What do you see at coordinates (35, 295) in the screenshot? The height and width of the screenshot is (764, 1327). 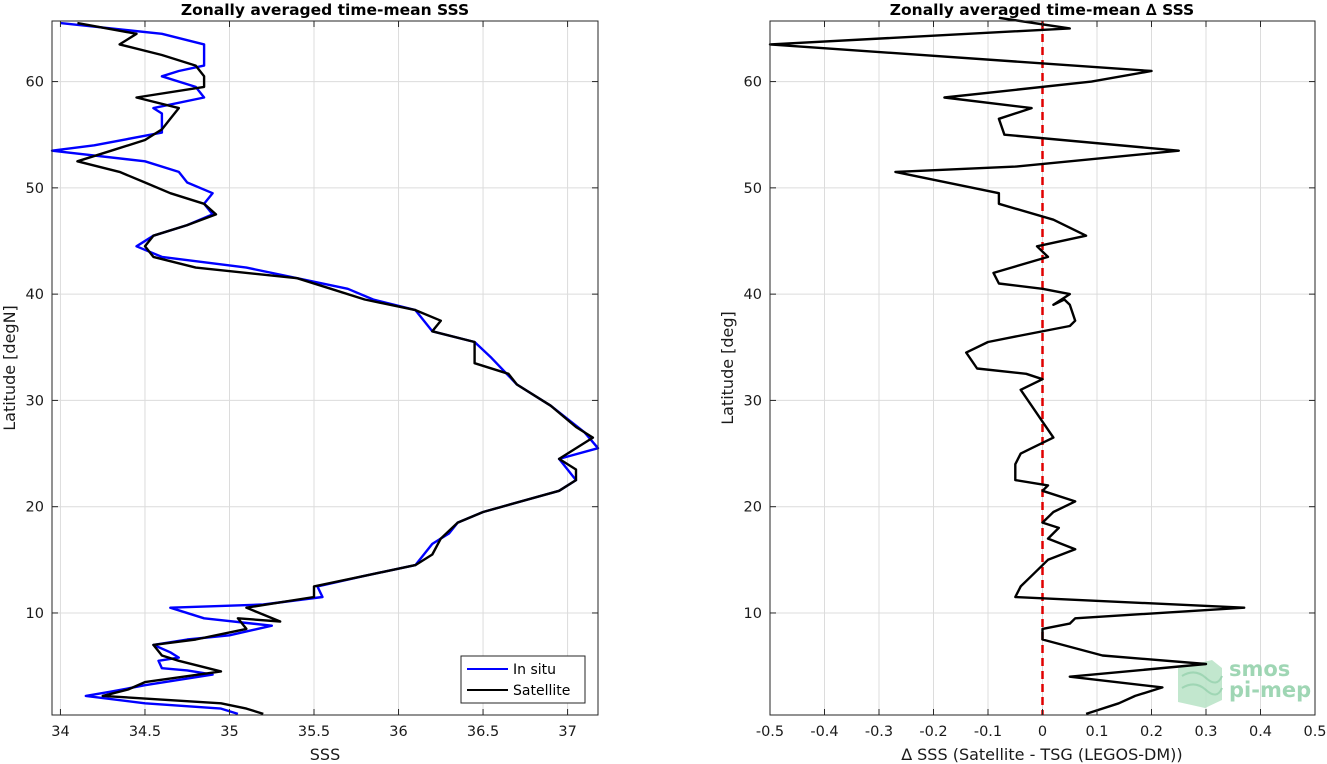 I see `left-ytick-label: 40` at bounding box center [35, 295].